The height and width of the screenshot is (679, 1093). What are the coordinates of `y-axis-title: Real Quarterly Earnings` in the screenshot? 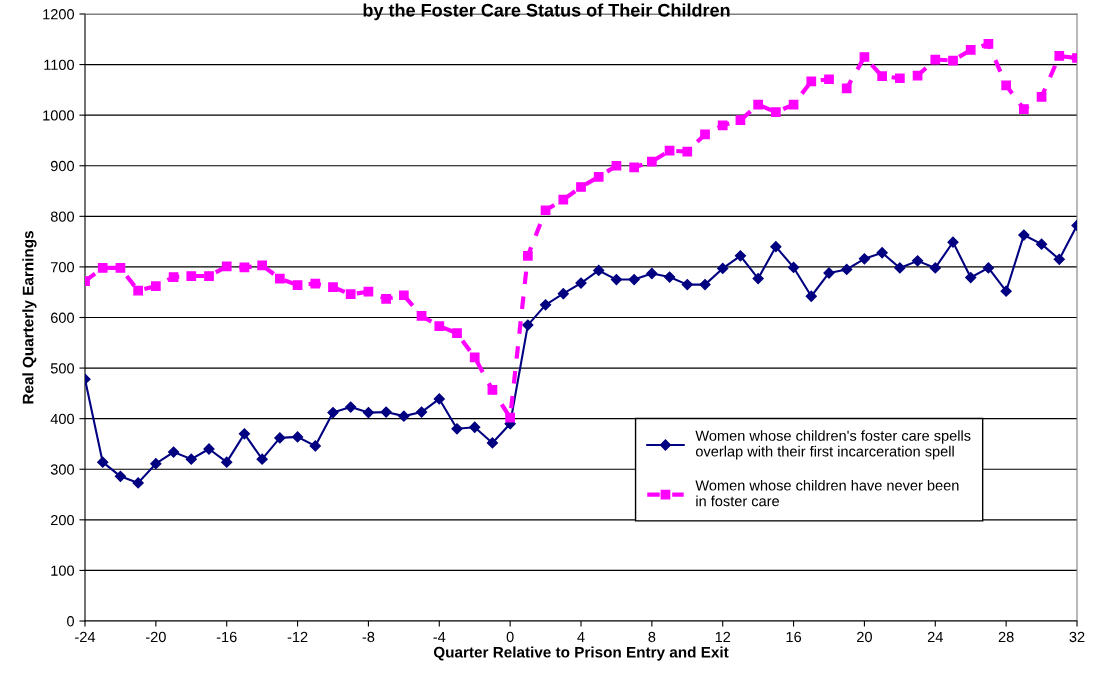 It's located at (29, 317).